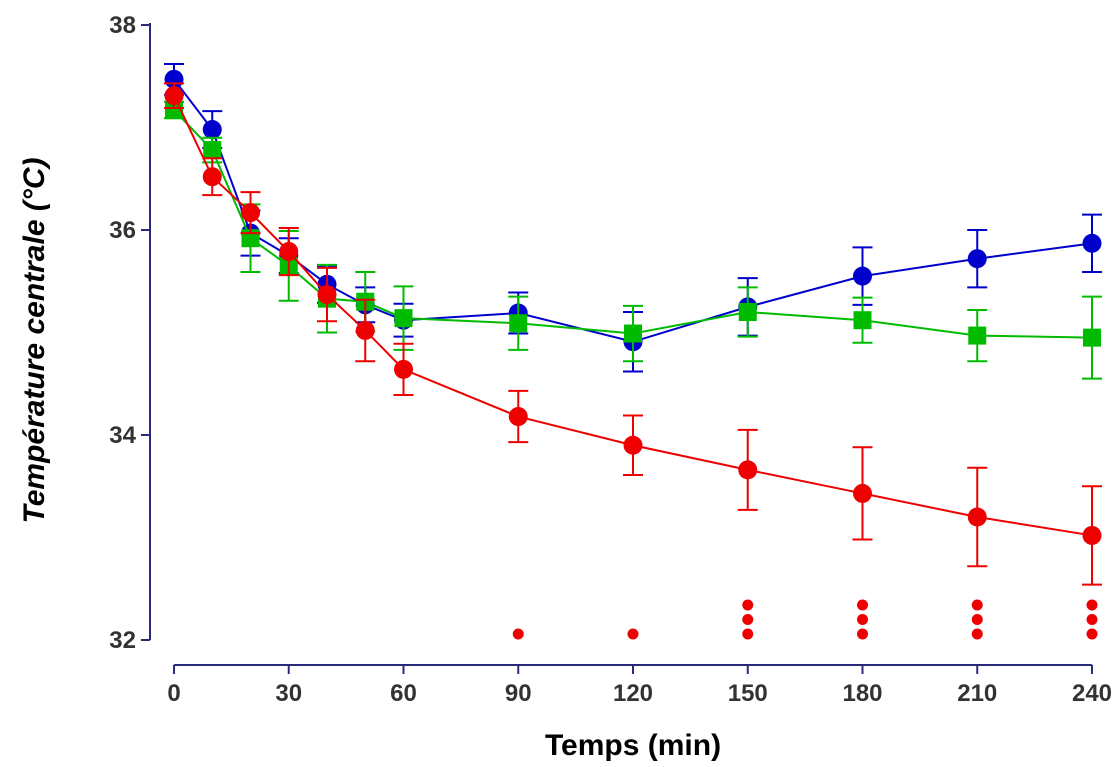 This screenshot has width=1119, height=767. What do you see at coordinates (862, 693) in the screenshot?
I see `x-tick-label: 180` at bounding box center [862, 693].